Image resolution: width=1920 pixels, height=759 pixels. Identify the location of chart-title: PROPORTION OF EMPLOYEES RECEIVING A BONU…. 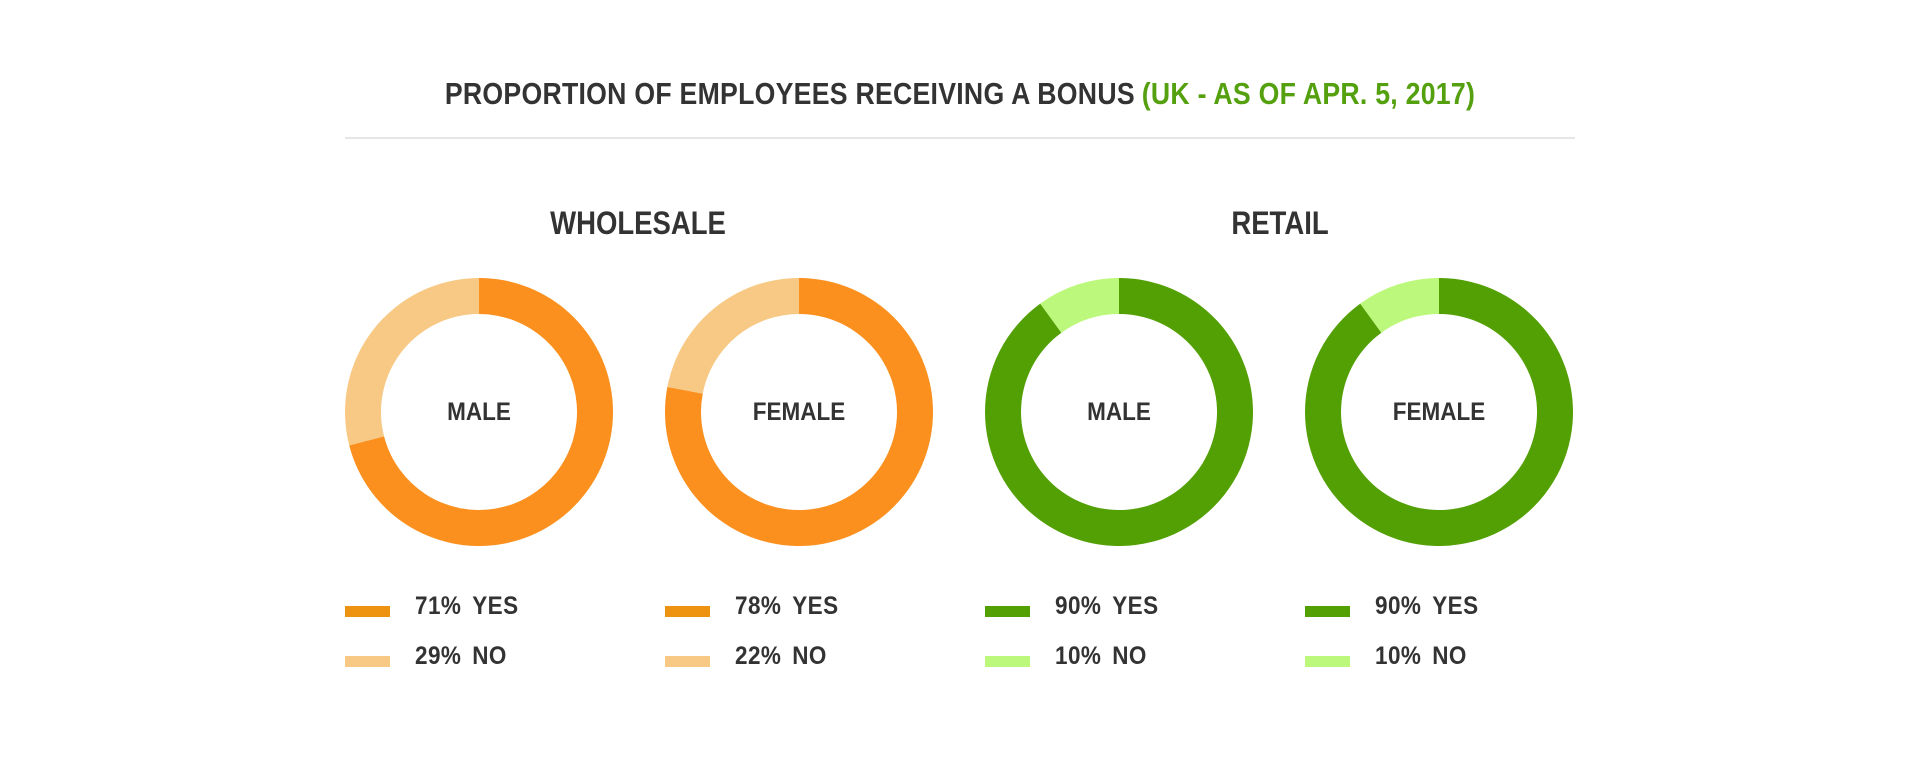
(960, 94).